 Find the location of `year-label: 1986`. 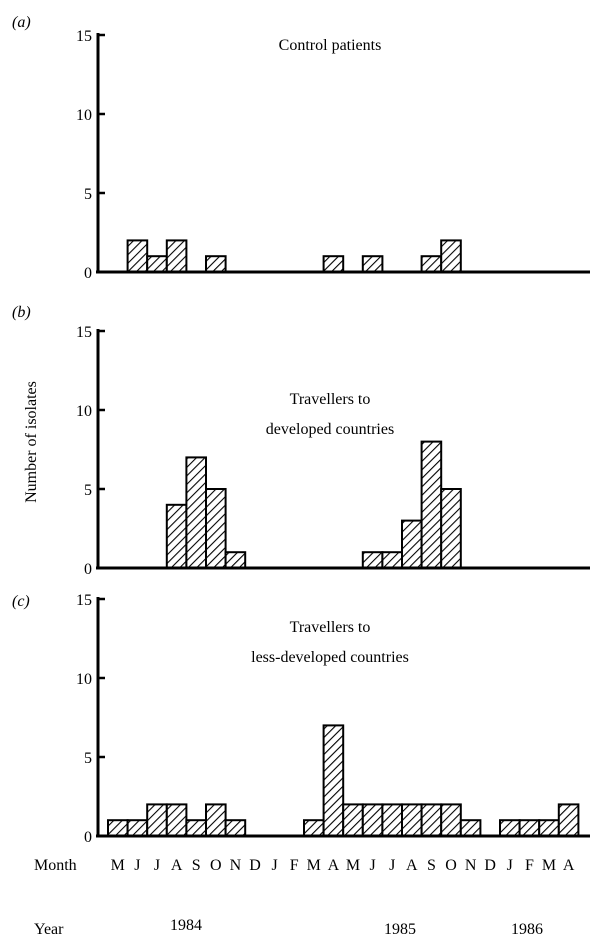

year-label: 1986 is located at coordinates (527, 929).